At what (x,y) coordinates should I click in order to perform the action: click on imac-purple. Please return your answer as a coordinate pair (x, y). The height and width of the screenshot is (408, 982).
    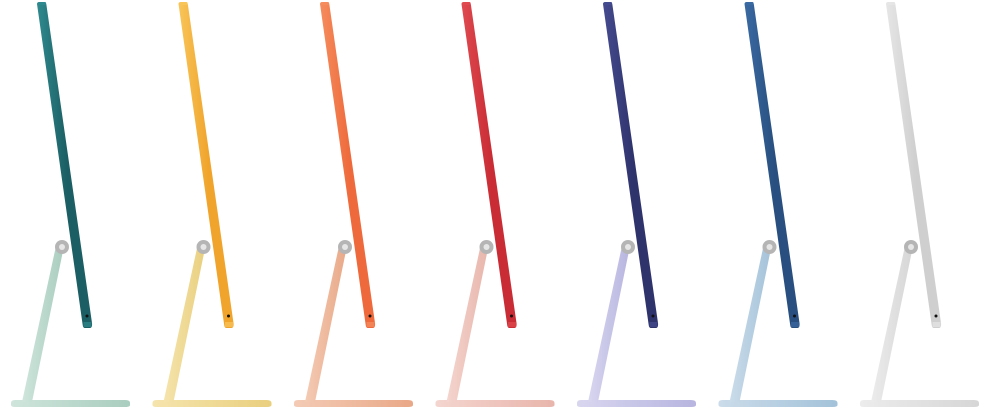
    Looking at the image, I should click on (636, 204).